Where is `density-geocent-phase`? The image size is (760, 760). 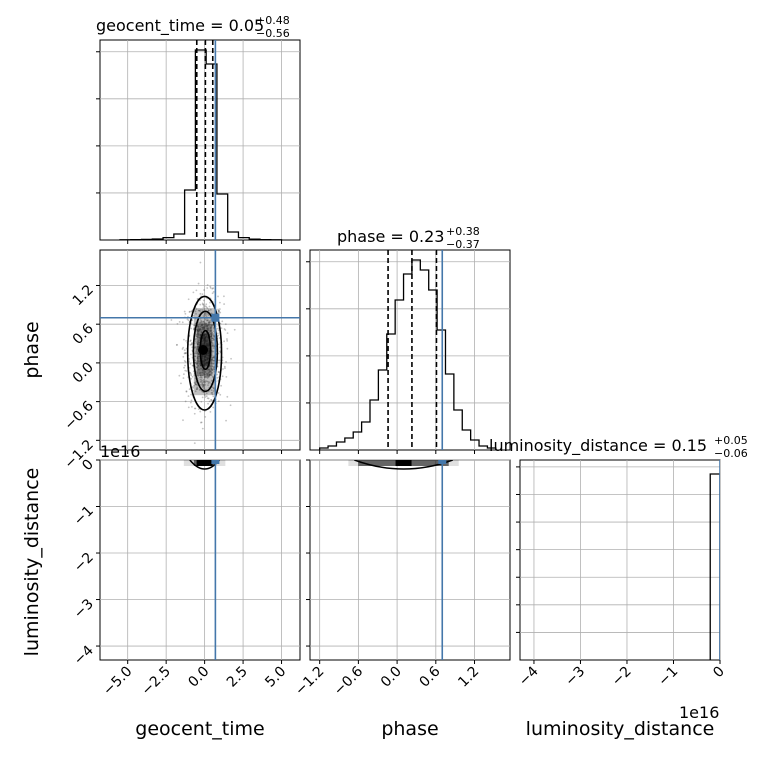 density-geocent-phase is located at coordinates (200, 350).